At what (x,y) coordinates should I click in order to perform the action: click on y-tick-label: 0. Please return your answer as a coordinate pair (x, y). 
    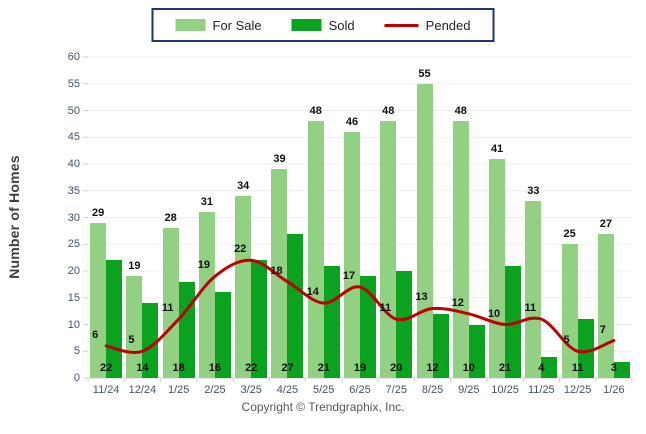
    Looking at the image, I should click on (76, 378).